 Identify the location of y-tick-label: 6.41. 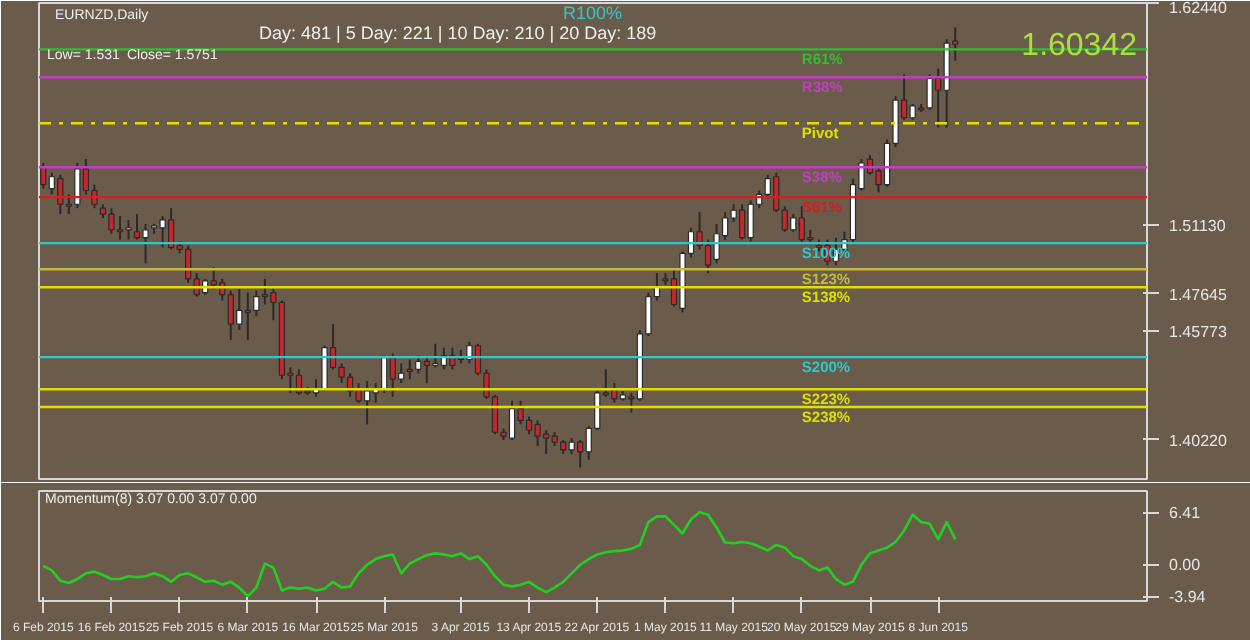
(1185, 513).